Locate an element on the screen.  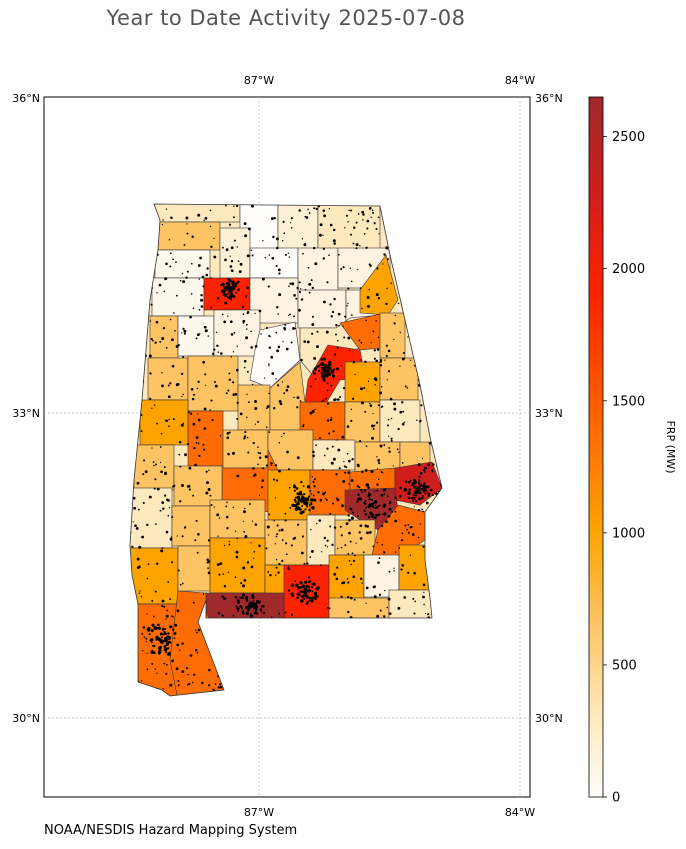
lon-label-bottom-87w: 87°W is located at coordinates (259, 812).